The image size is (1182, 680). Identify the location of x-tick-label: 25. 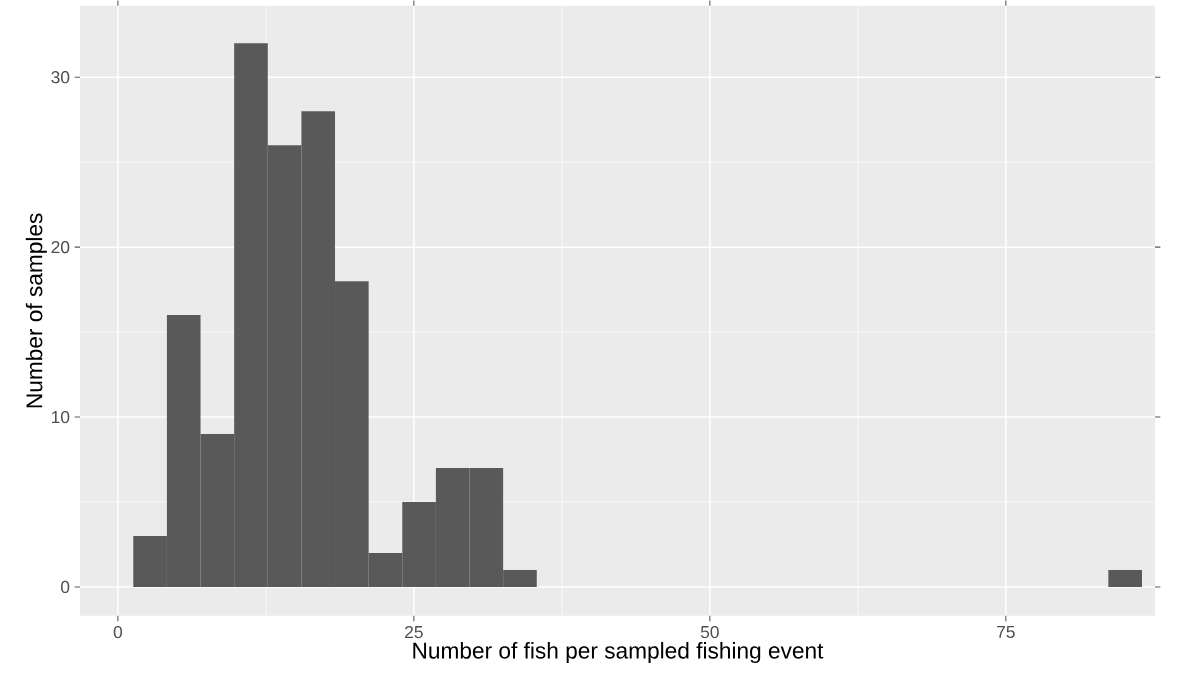
(414, 632).